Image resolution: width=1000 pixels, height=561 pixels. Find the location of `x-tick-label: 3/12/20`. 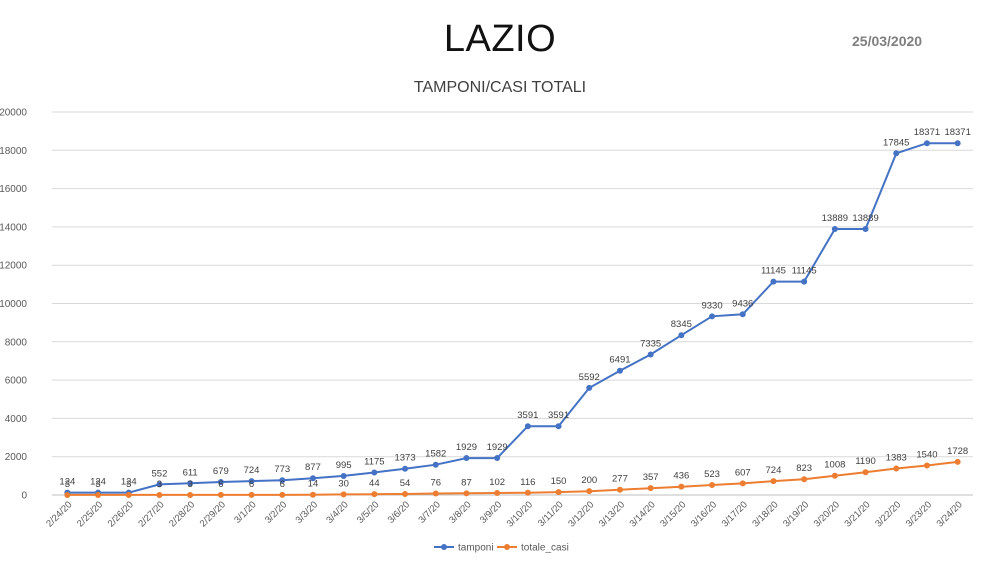

x-tick-label: 3/12/20 is located at coordinates (581, 514).